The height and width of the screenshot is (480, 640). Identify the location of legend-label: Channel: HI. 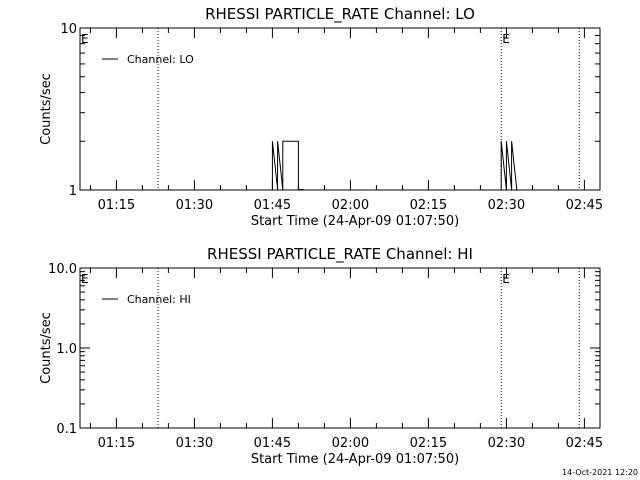
(159, 299).